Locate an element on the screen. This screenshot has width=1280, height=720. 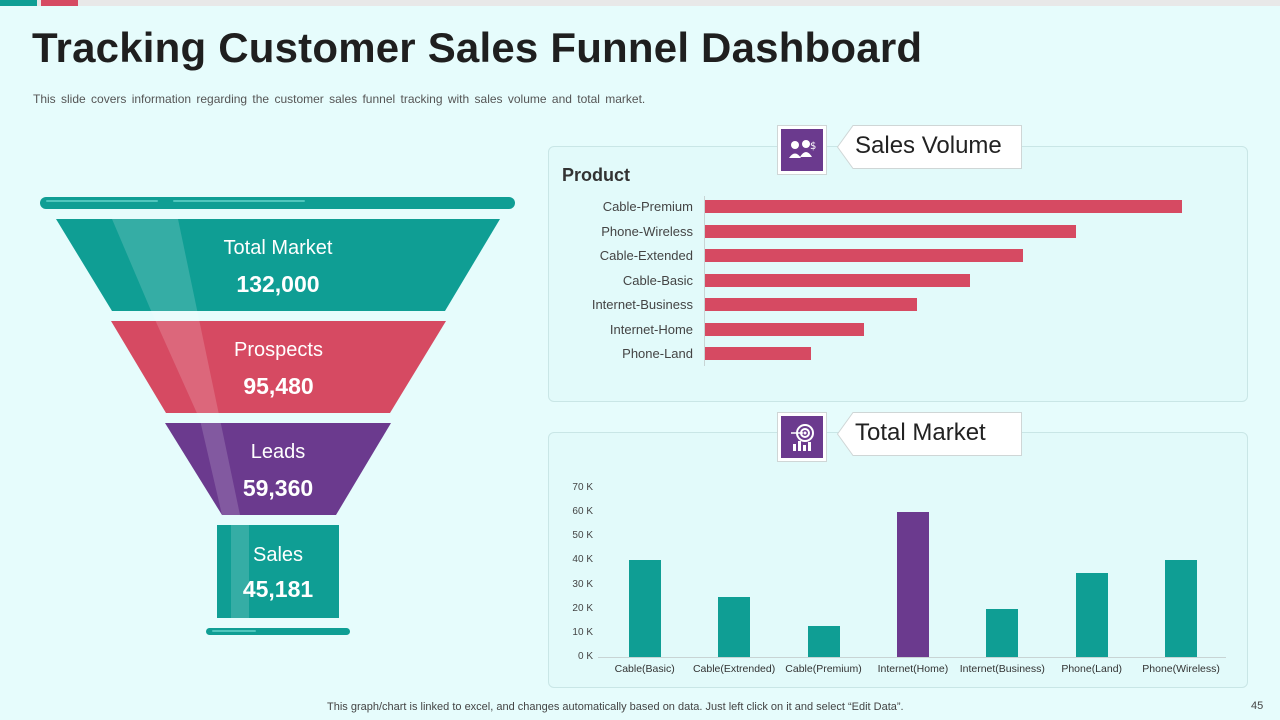
stage-label: Leads is located at coordinates (278, 452).